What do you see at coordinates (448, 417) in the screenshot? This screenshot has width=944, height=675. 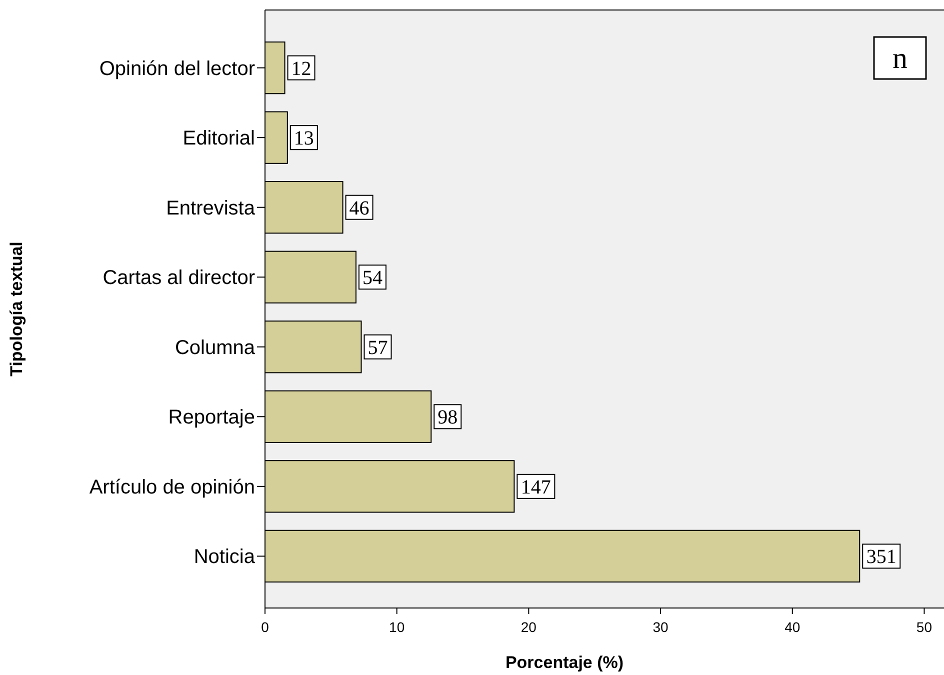 I see `annotation: 98` at bounding box center [448, 417].